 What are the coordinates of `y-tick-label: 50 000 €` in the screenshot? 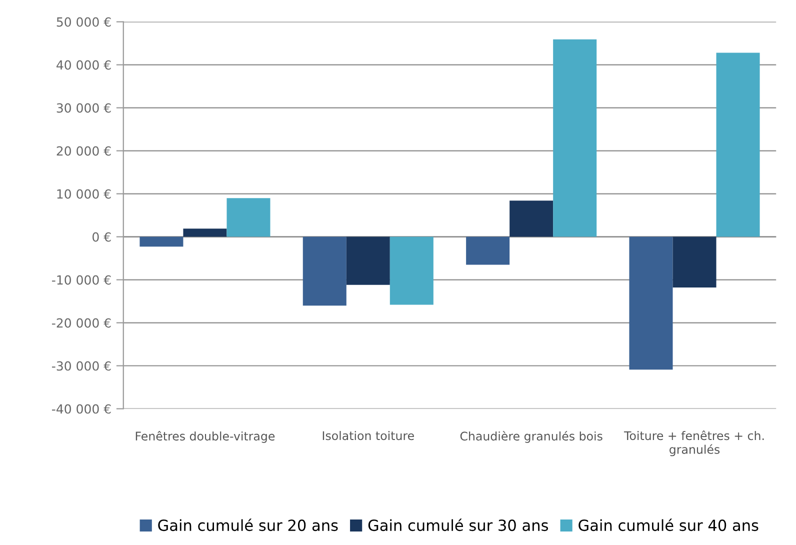 It's located at (83, 22).